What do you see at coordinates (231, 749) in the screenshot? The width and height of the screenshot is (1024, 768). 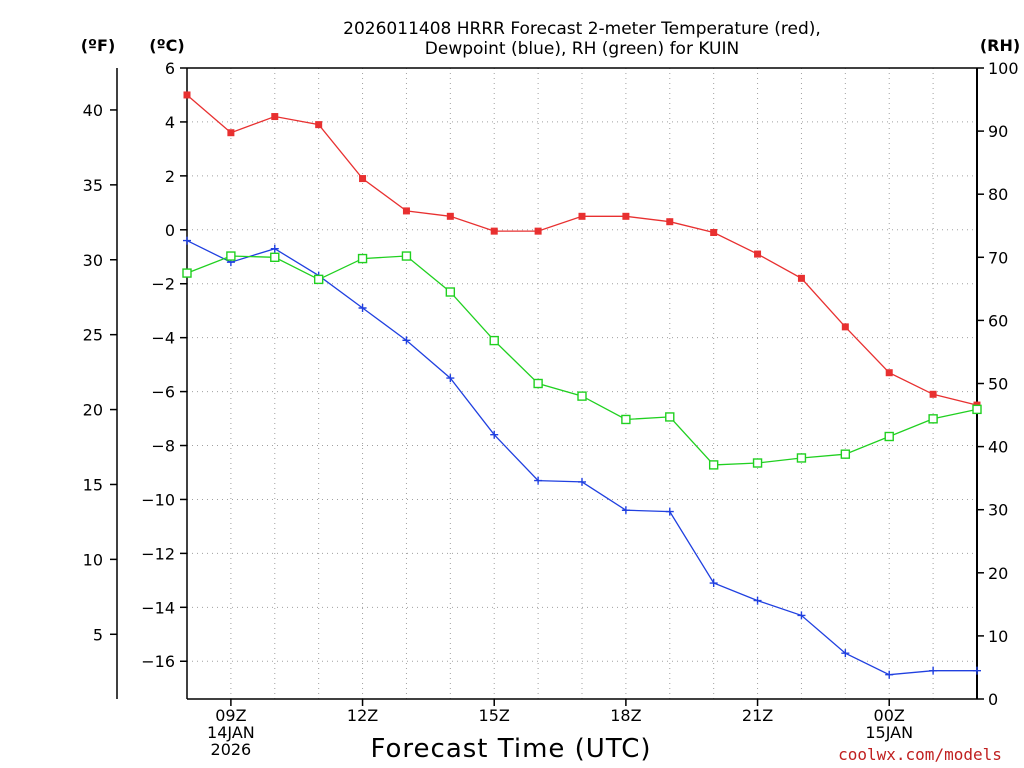 I see `x-tick-label: 2026` at bounding box center [231, 749].